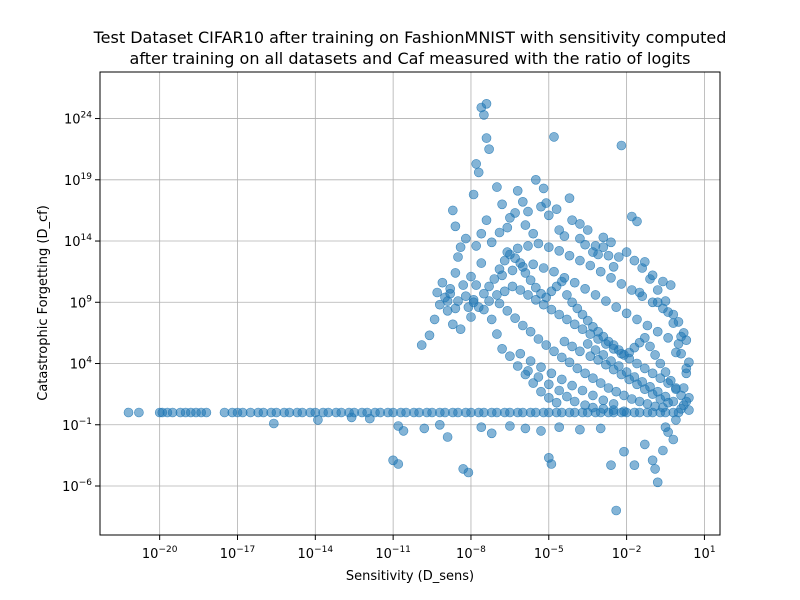  What do you see at coordinates (81, 303) in the screenshot?
I see `y-axis-ticks: 10−6 10−1 104 109 1014 1019 1024` at bounding box center [81, 303].